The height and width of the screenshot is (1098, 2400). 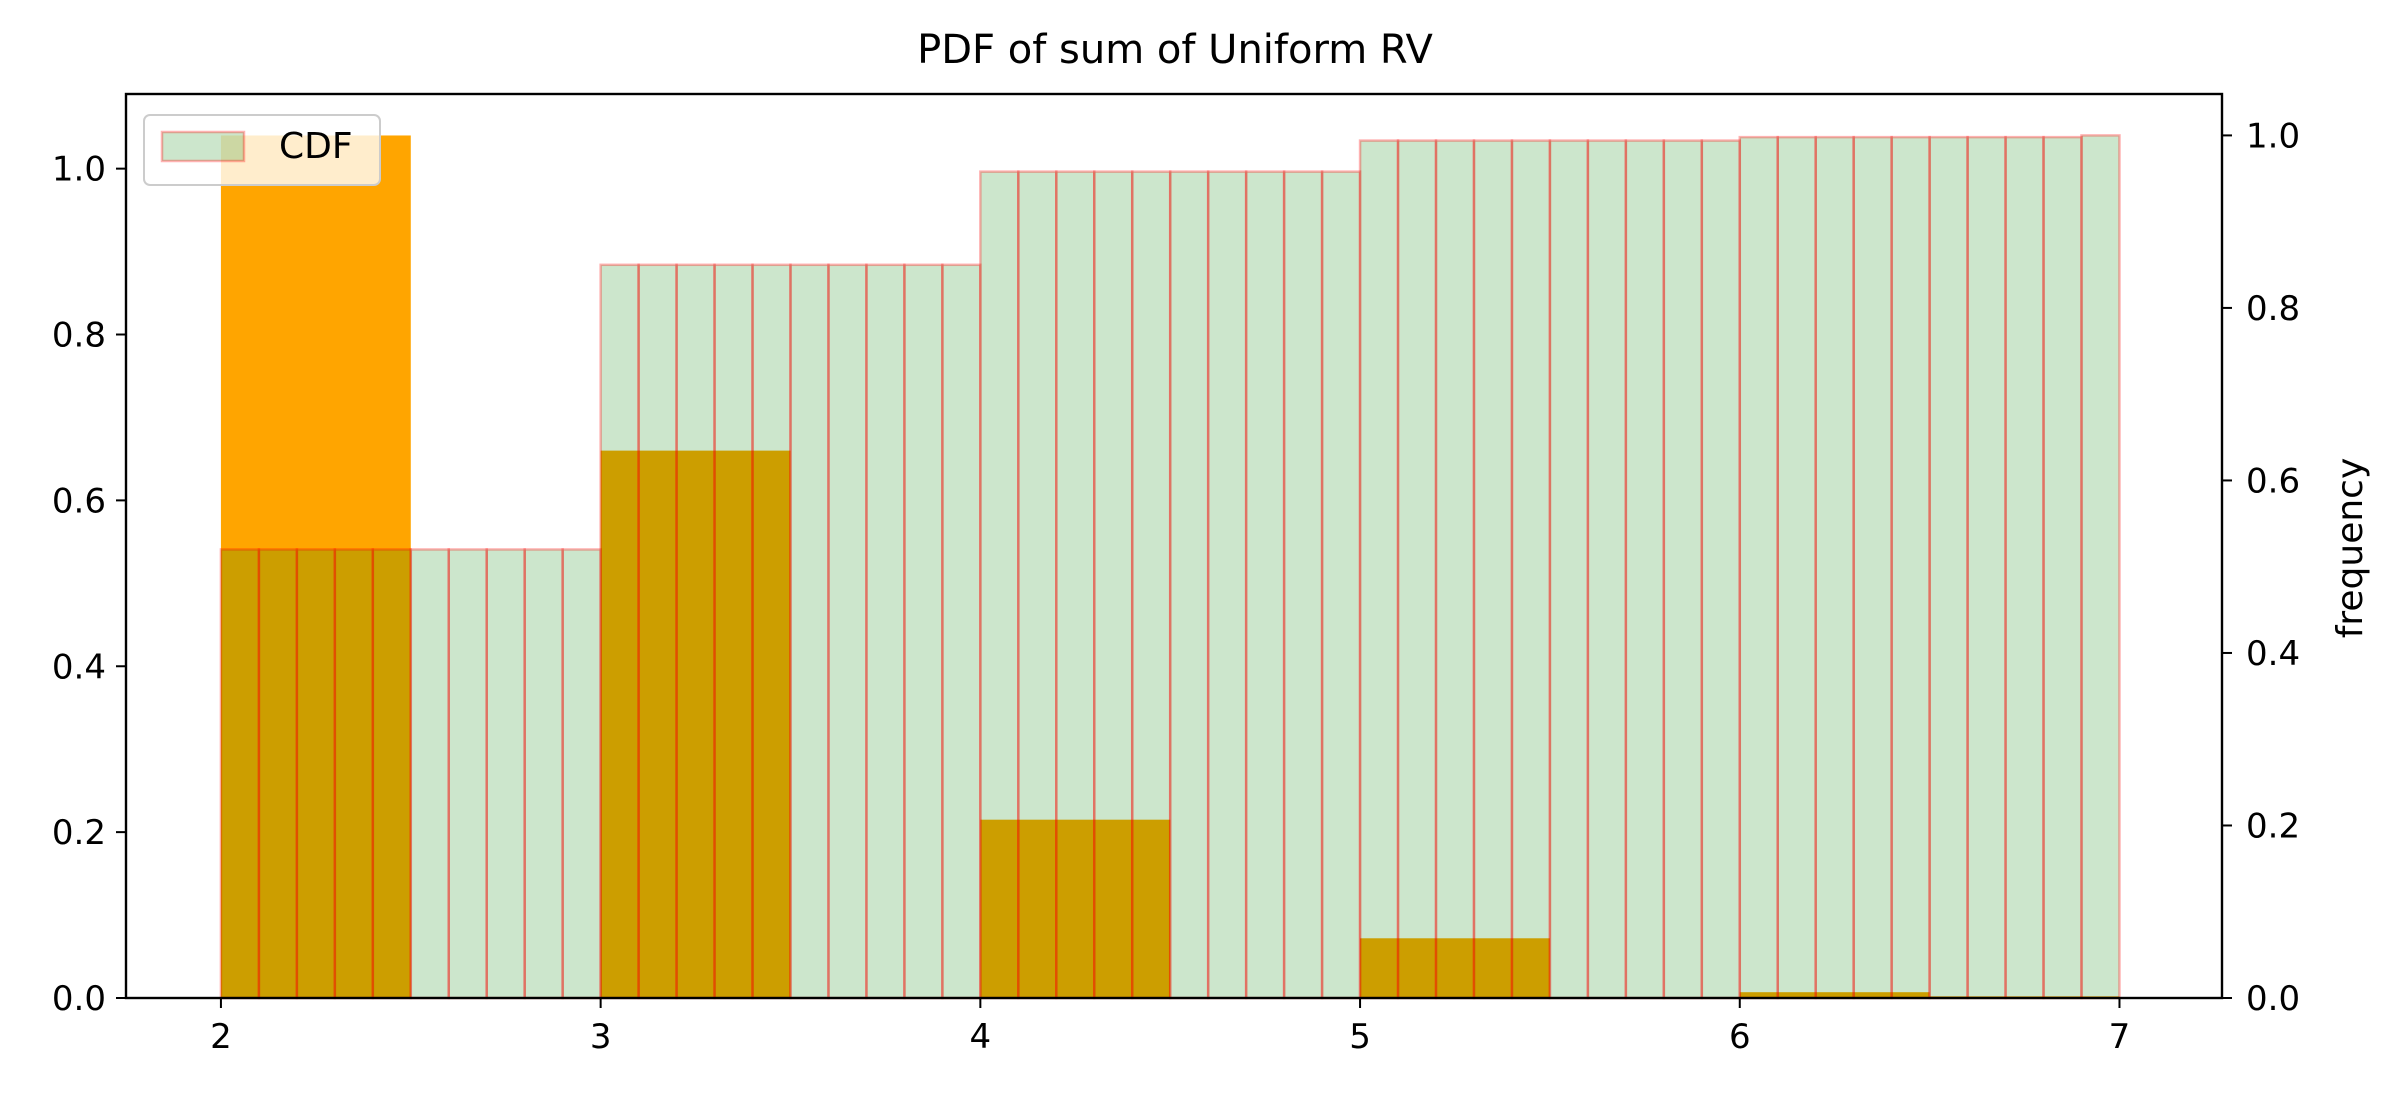 I want to click on right-y-tick-label: 0.8, so click(x=2273, y=309).